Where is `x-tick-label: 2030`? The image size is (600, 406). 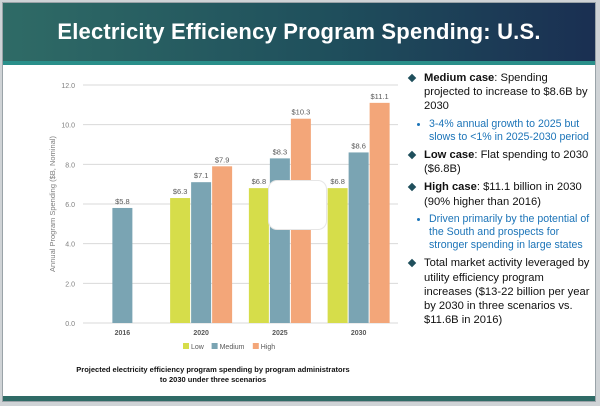
x-tick-label: 2030 is located at coordinates (359, 333).